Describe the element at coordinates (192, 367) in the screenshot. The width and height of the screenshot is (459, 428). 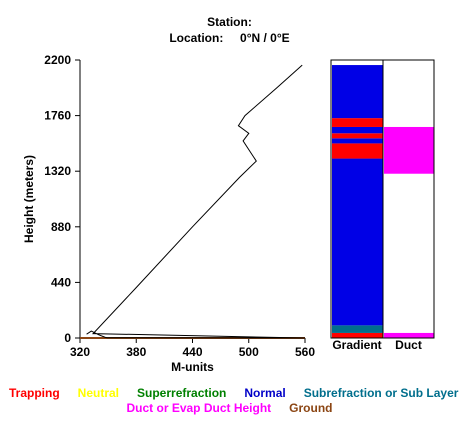
I see `x-axis-title: M-units` at that location.